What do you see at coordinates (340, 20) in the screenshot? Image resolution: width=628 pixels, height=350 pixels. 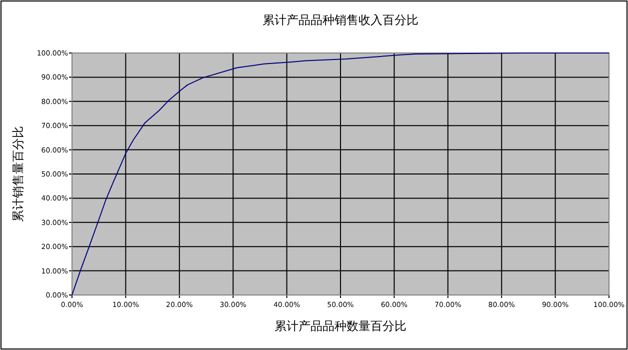 I see `chart-title: 累计产品品种销售收入百分比` at bounding box center [340, 20].